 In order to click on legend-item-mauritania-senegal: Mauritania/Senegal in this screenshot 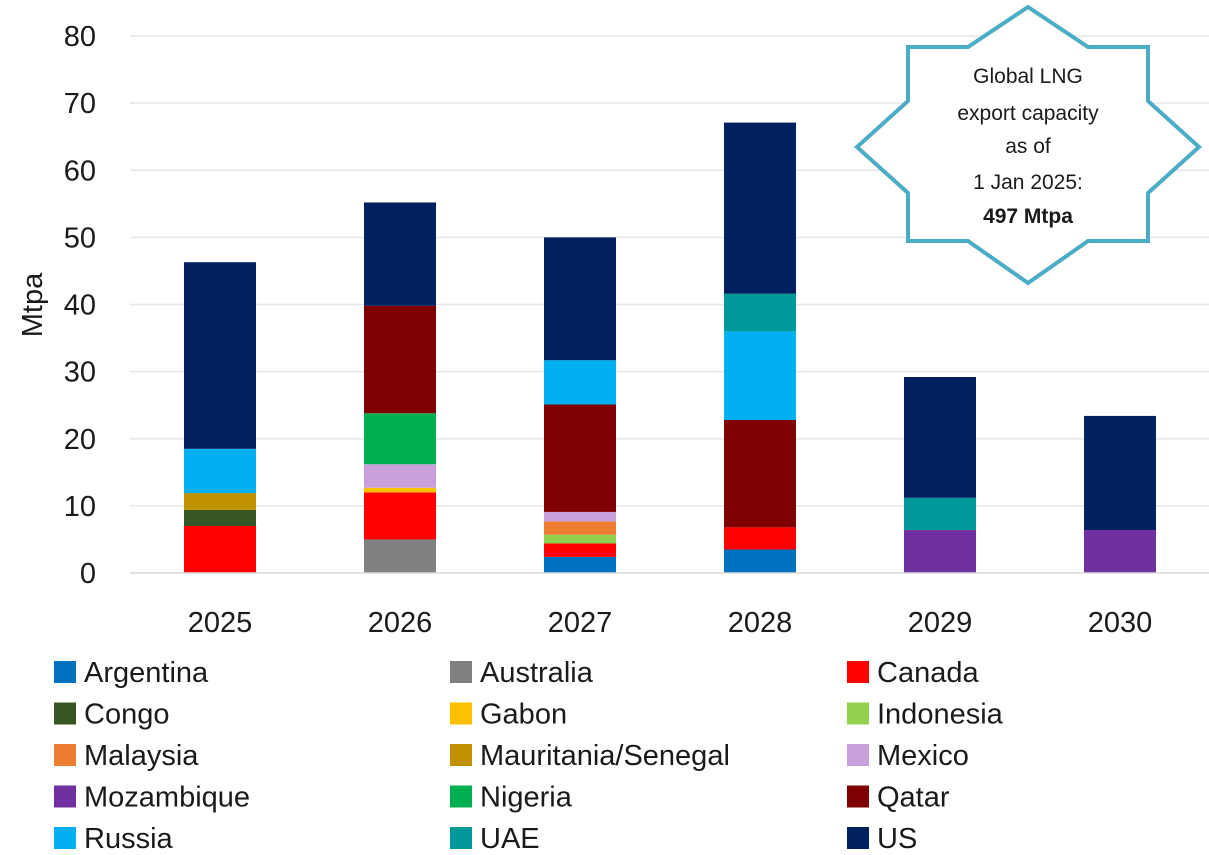, I will do `click(590, 756)`.